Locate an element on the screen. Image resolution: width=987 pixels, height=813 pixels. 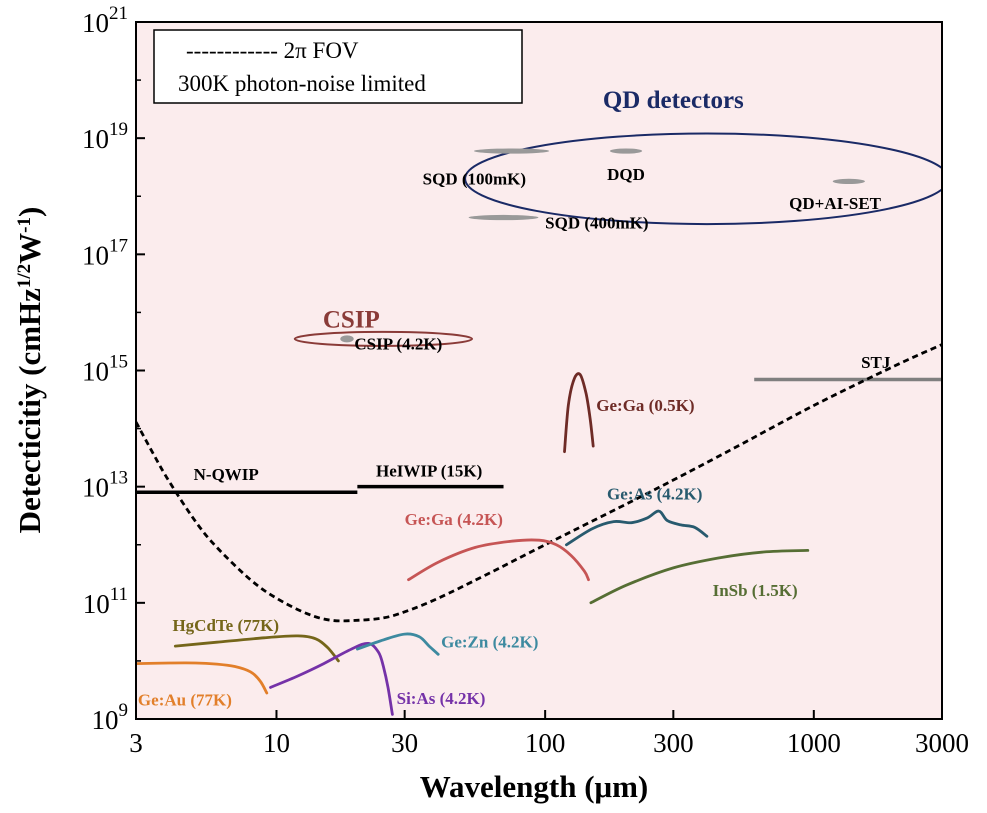
insb-1-5k-curve is located at coordinates (699, 577).